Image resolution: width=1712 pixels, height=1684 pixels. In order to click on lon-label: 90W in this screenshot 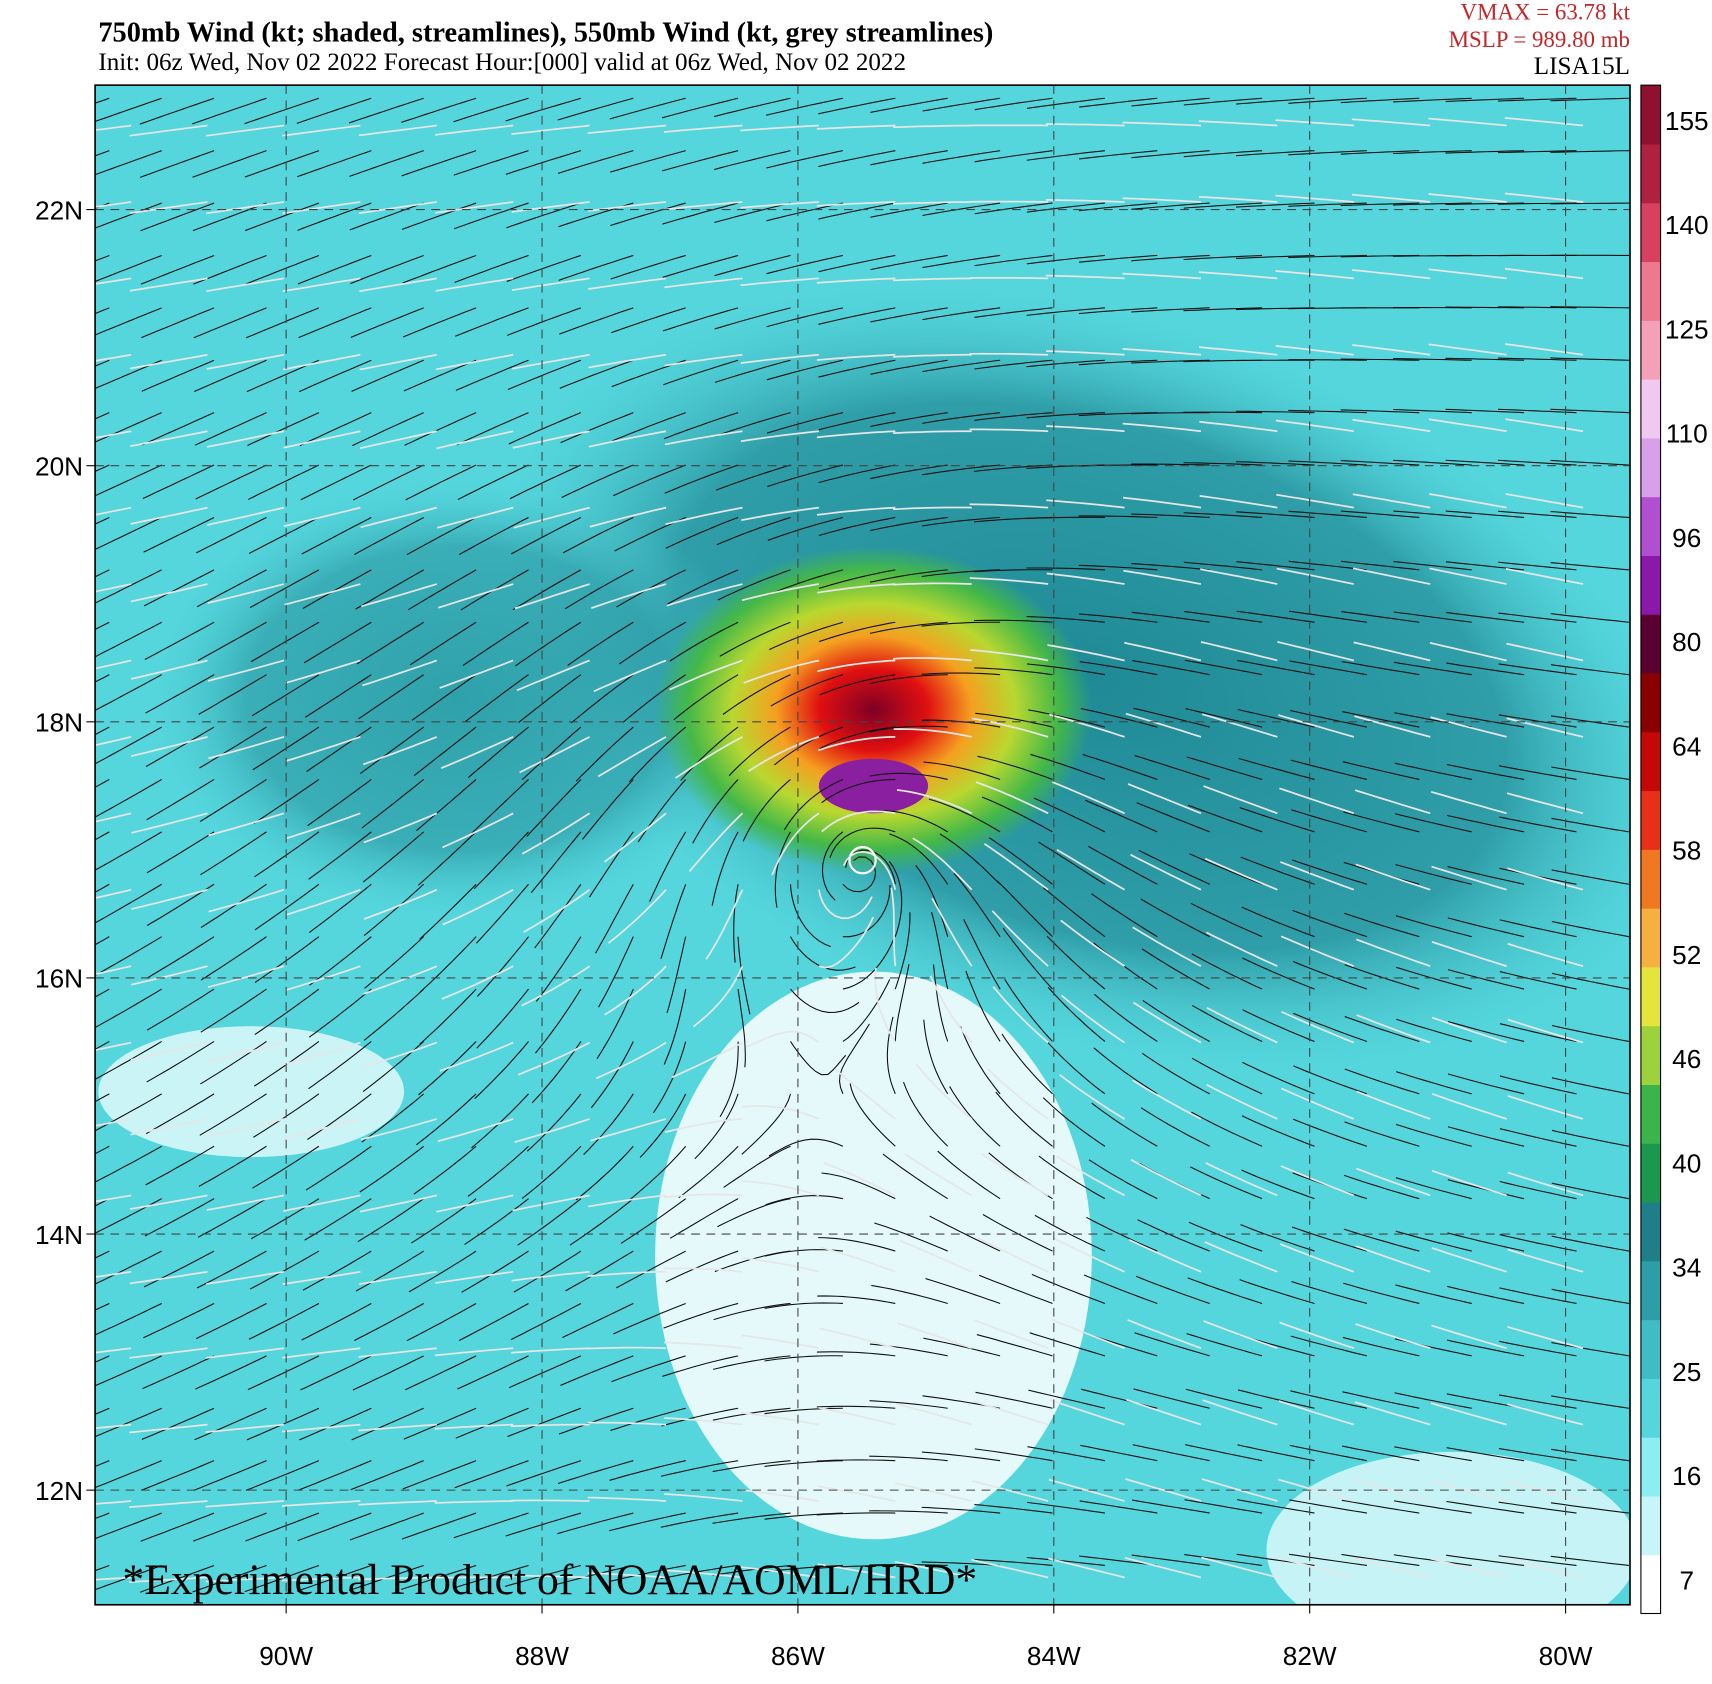, I will do `click(286, 1656)`.